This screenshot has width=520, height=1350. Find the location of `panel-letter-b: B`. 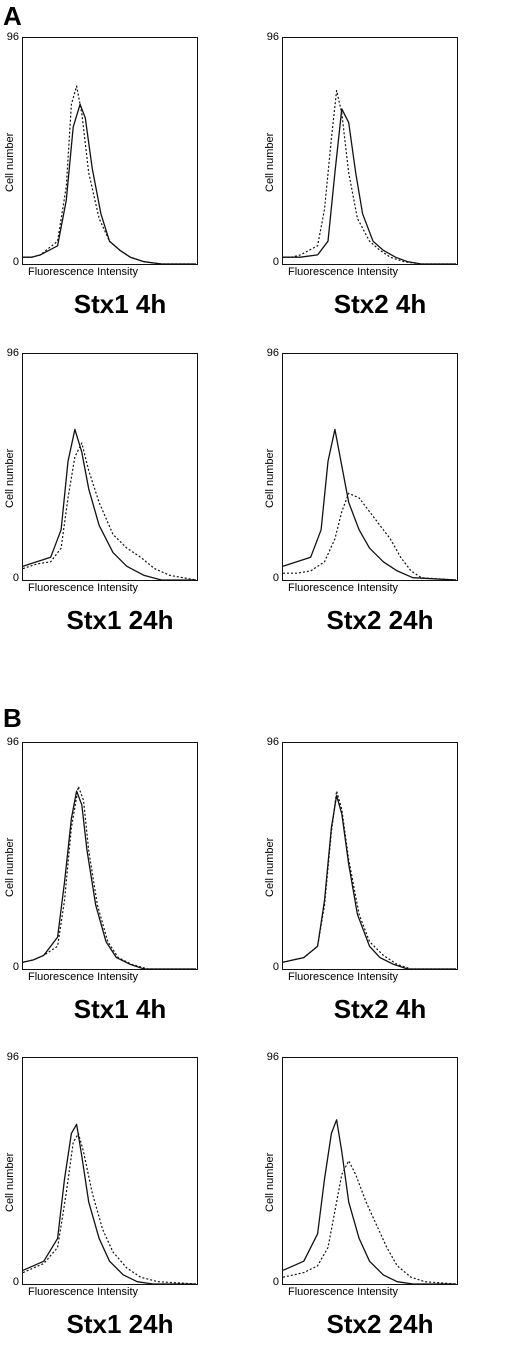

panel-letter-b: B is located at coordinates (12, 718).